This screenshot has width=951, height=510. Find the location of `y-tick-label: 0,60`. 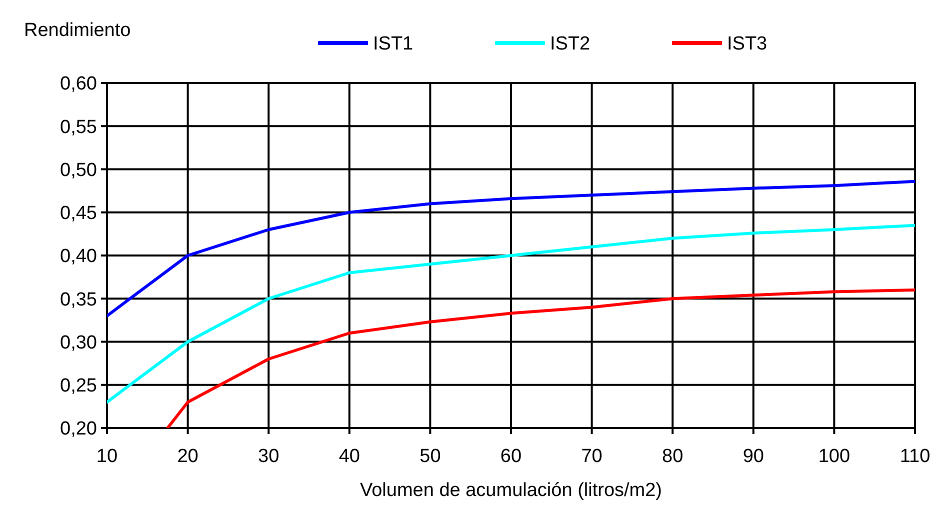

y-tick-label: 0,60 is located at coordinates (78, 84).